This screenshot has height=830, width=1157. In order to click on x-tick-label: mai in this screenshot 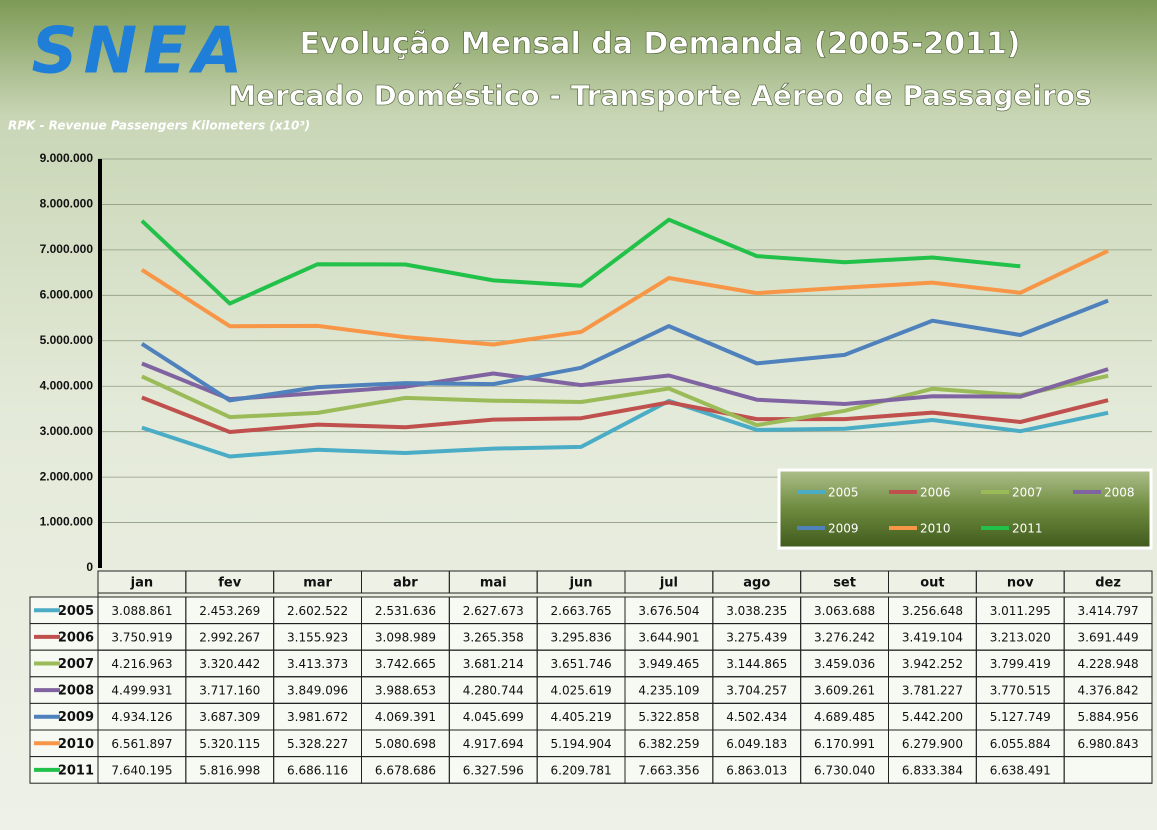, I will do `click(493, 583)`.